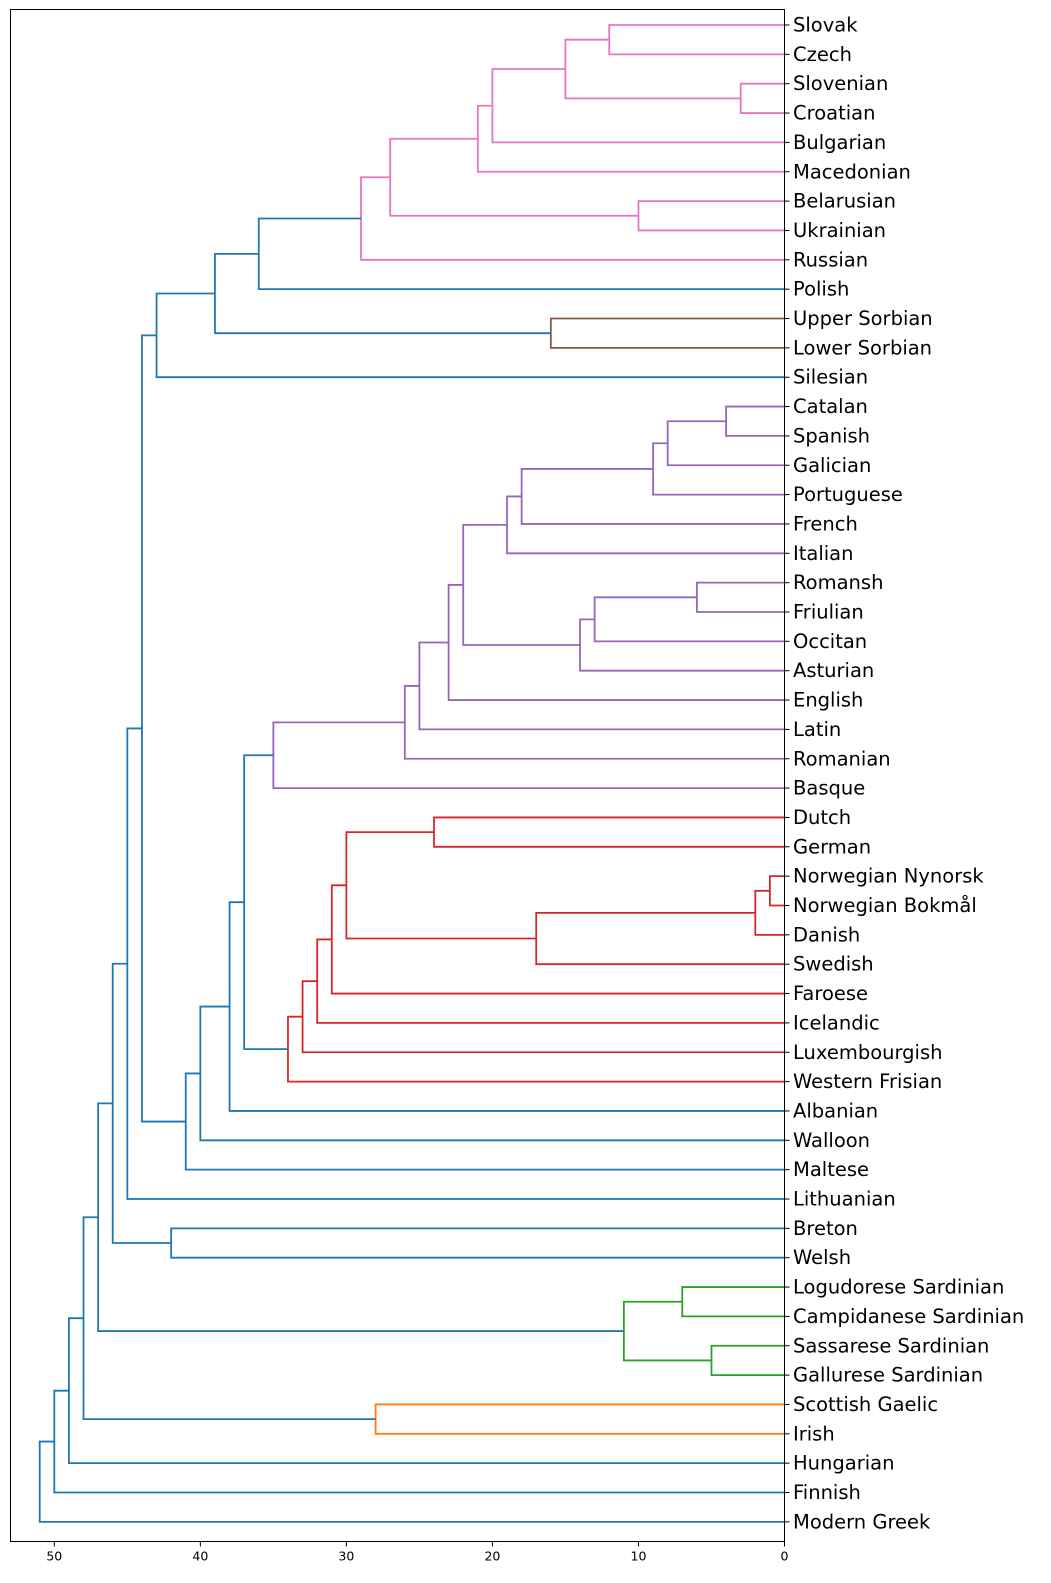 The height and width of the screenshot is (1583, 1051). I want to click on dendrogram-link-a11, so click(382, 293).